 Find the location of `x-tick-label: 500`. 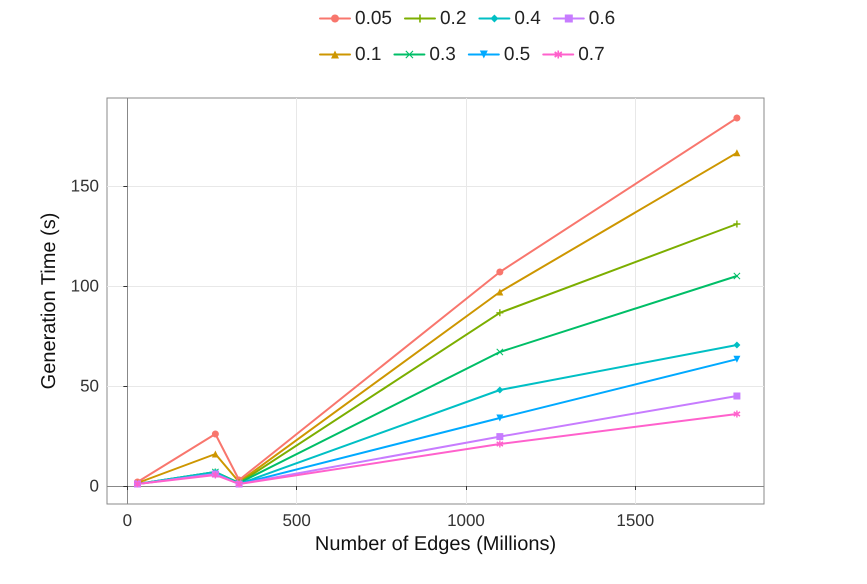

x-tick-label: 500 is located at coordinates (296, 520).